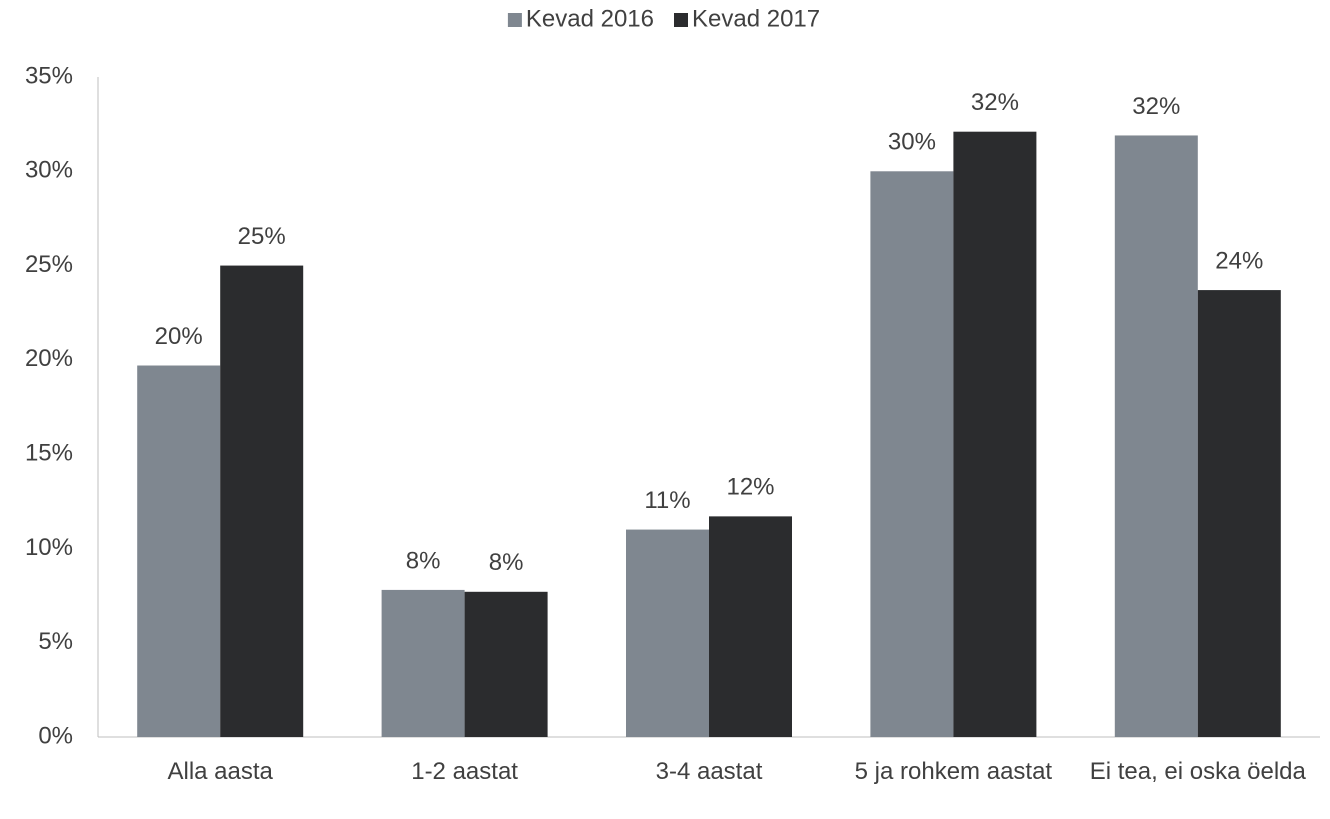 Image resolution: width=1330 pixels, height=819 pixels. Describe the element at coordinates (953, 771) in the screenshot. I see `x-tick-label: 5 ja rohkem aastat` at that location.